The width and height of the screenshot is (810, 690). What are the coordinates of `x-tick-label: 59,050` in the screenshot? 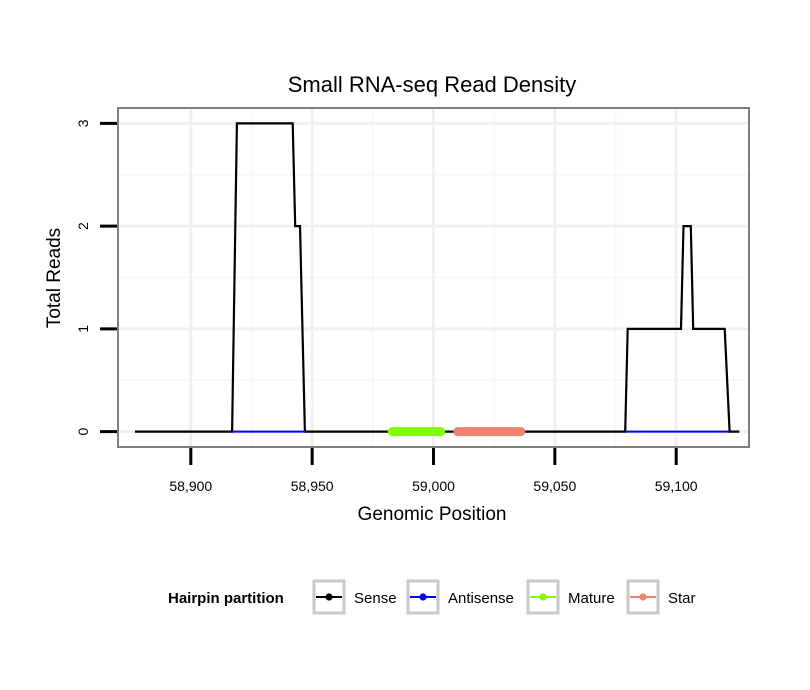 It's located at (554, 486).